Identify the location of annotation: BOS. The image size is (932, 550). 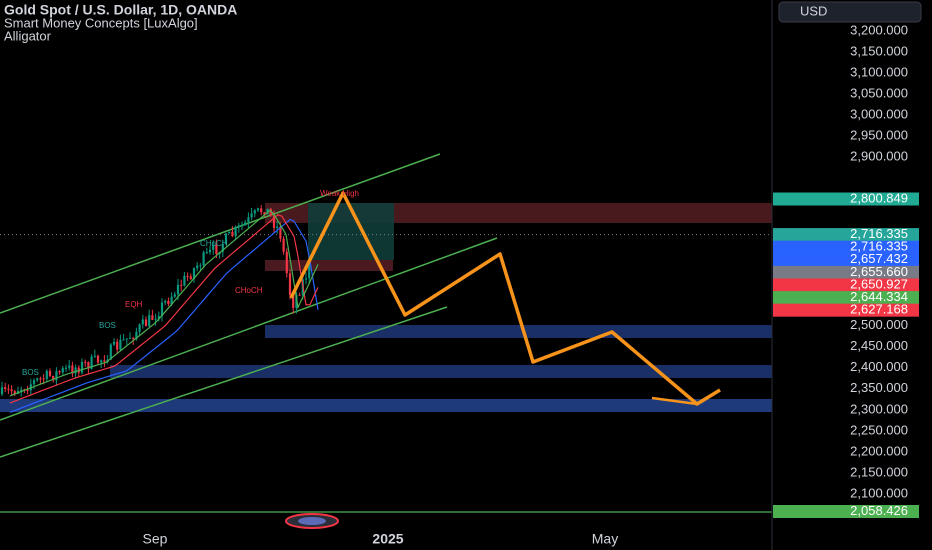
(107, 325).